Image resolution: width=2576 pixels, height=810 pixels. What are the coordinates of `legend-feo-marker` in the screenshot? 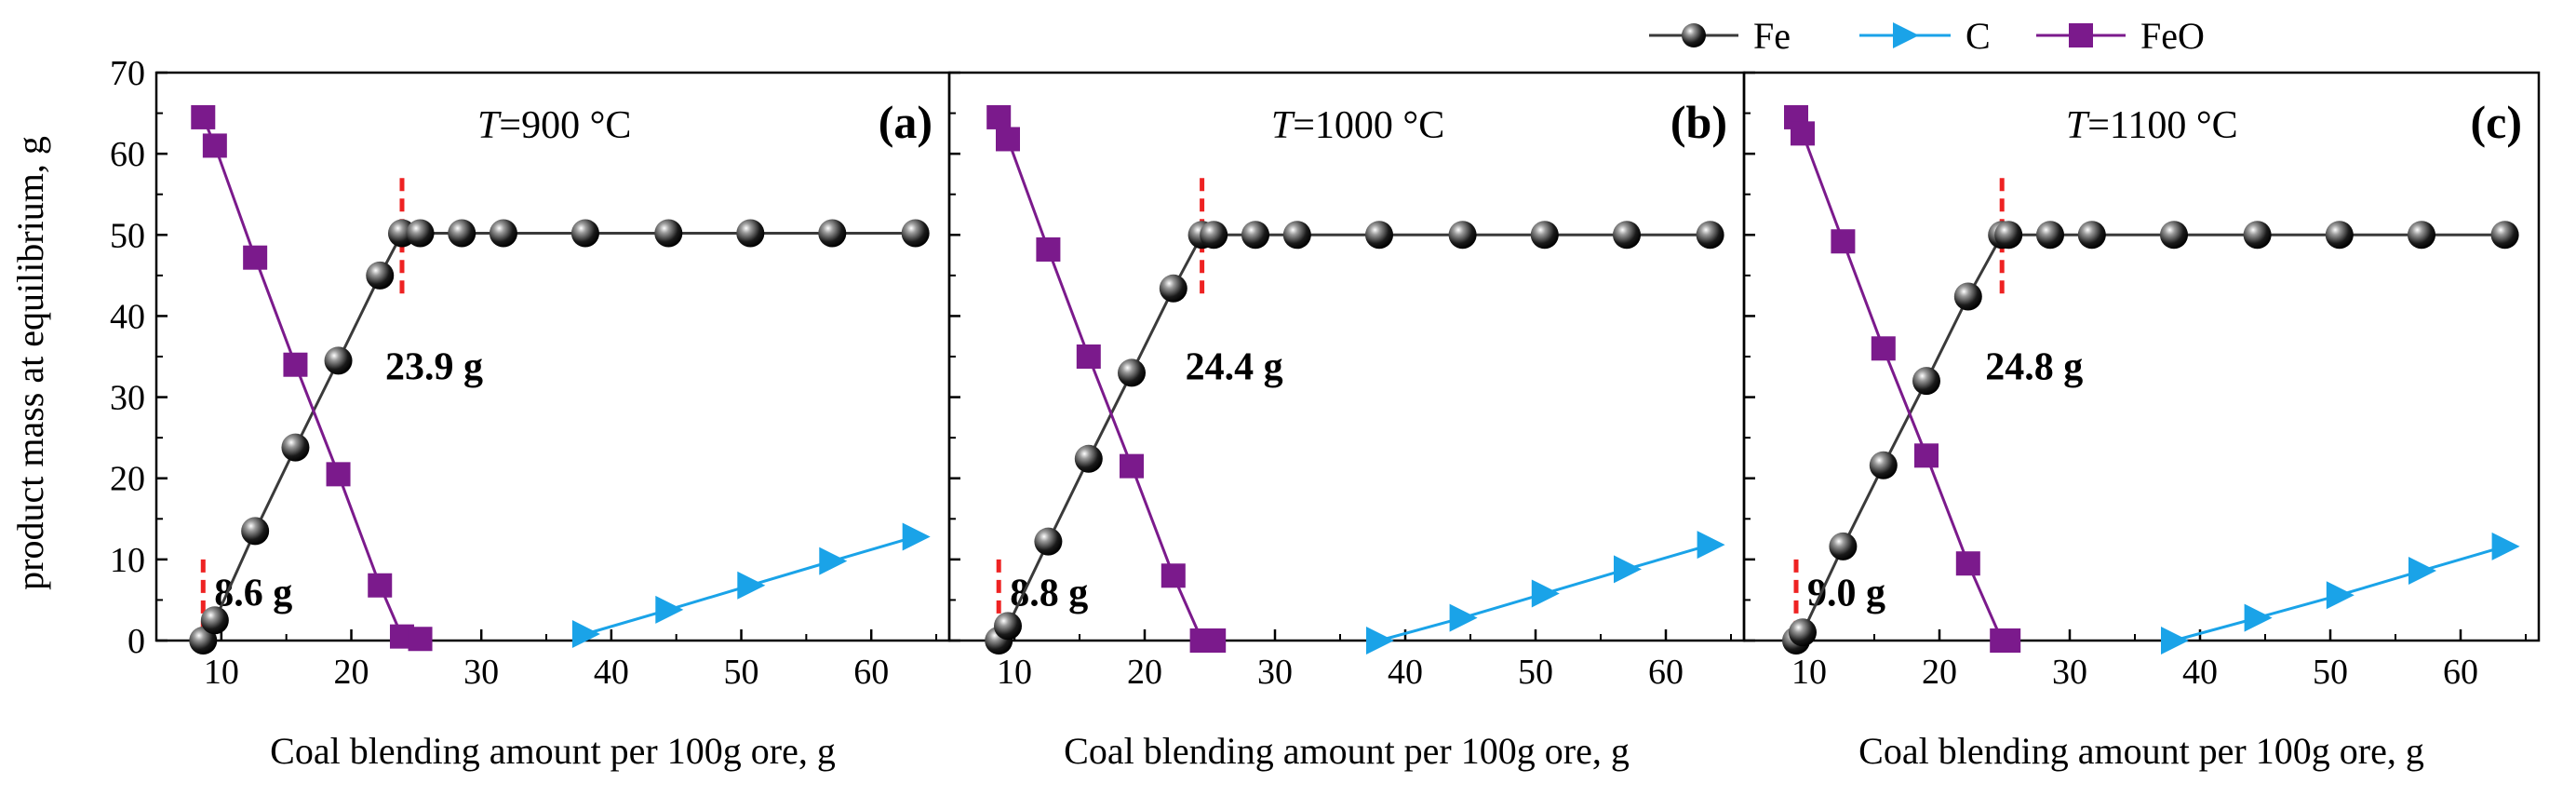 It's located at (2081, 35).